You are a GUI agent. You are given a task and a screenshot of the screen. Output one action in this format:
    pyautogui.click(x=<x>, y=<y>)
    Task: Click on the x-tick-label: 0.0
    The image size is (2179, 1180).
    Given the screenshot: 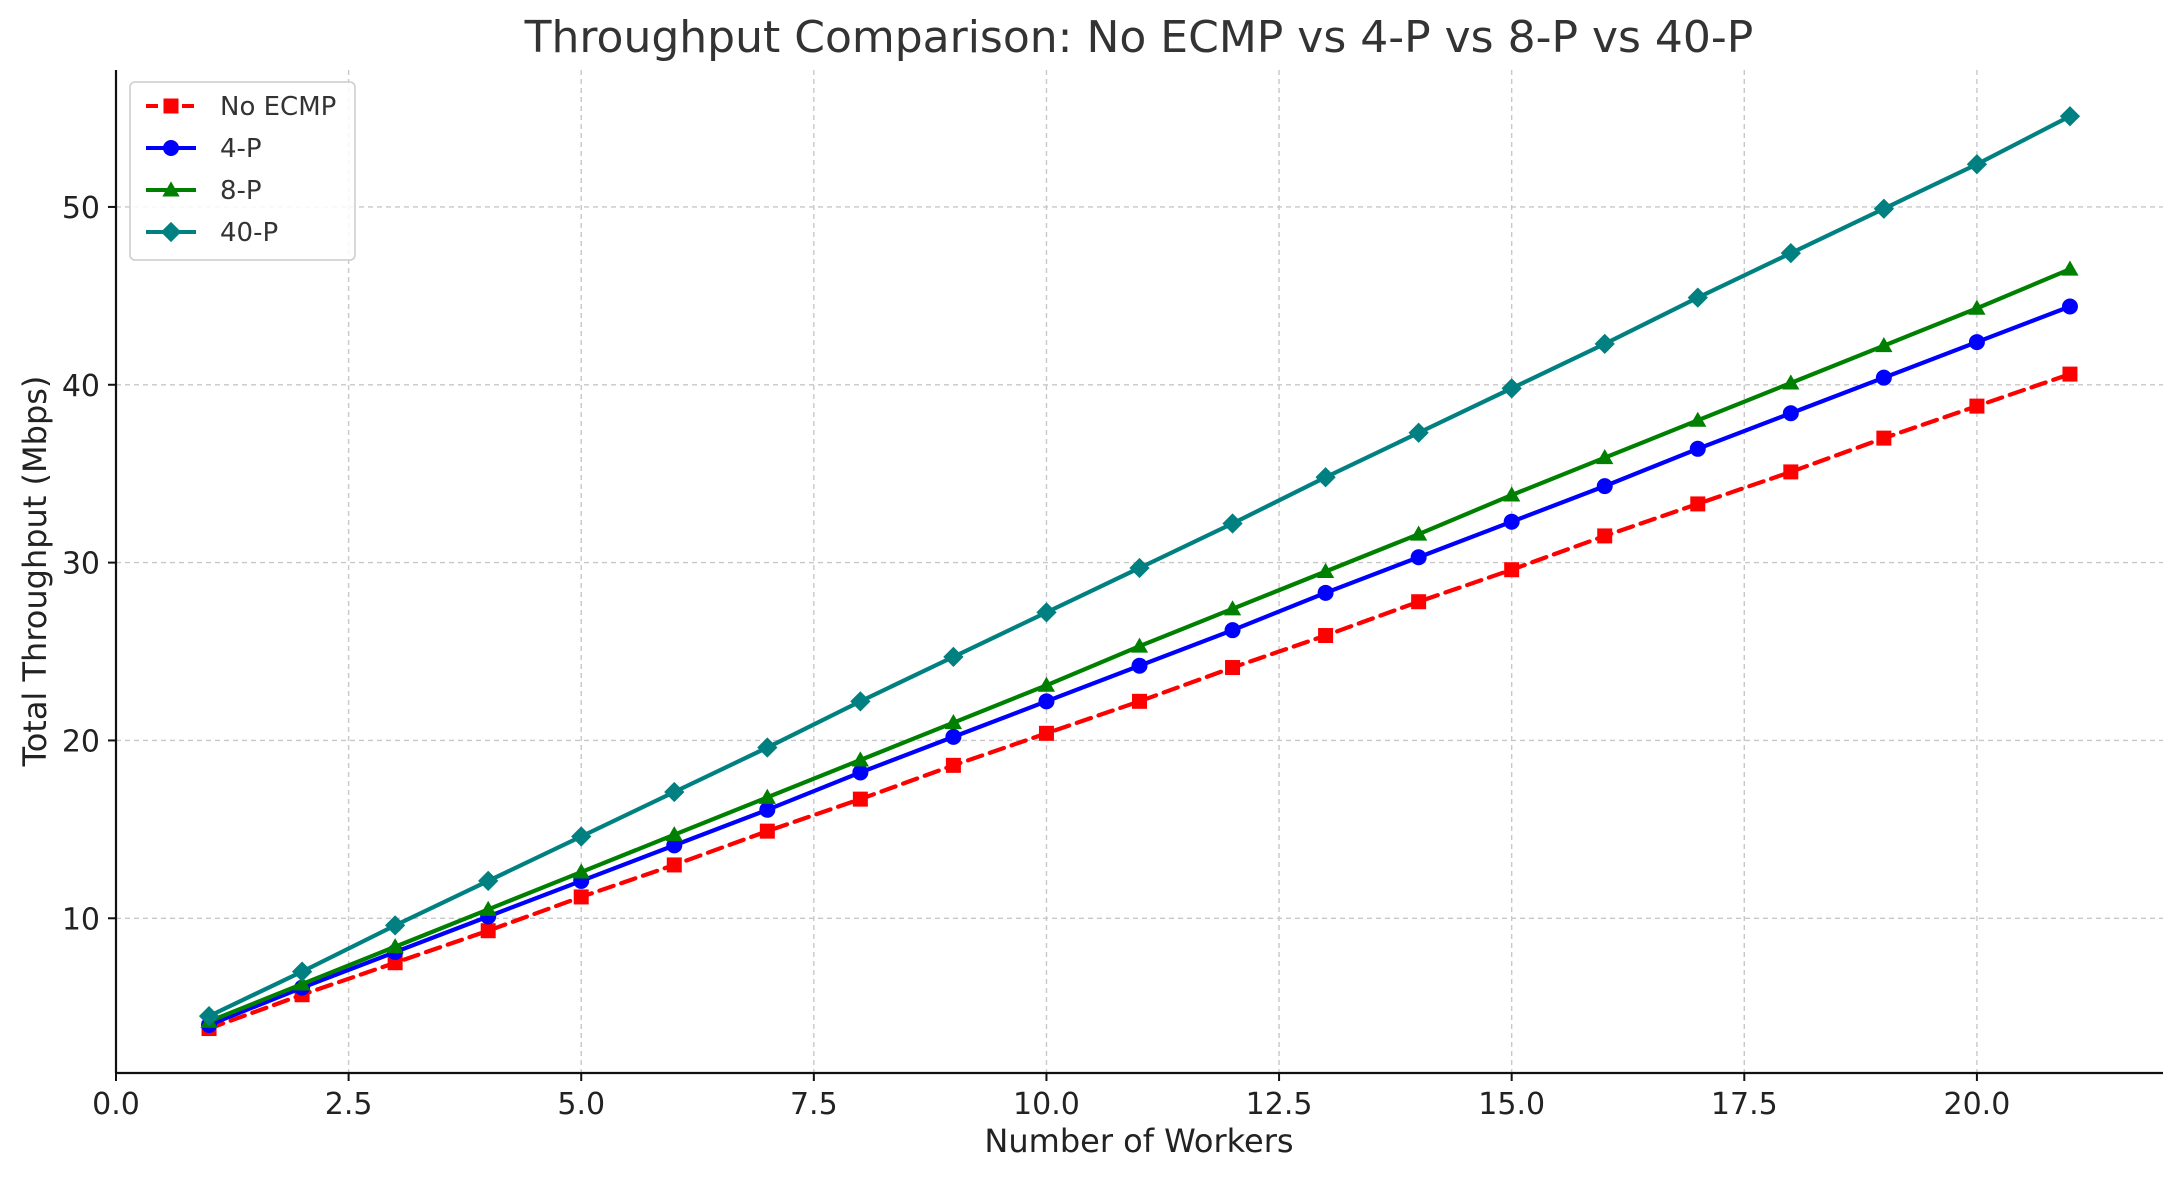 What is the action you would take?
    pyautogui.click(x=116, y=1104)
    